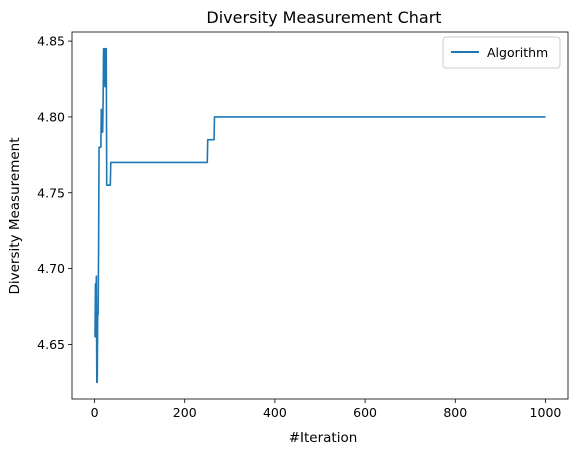 The width and height of the screenshot is (576, 455). I want to click on x-tick-label: 800, so click(455, 412).